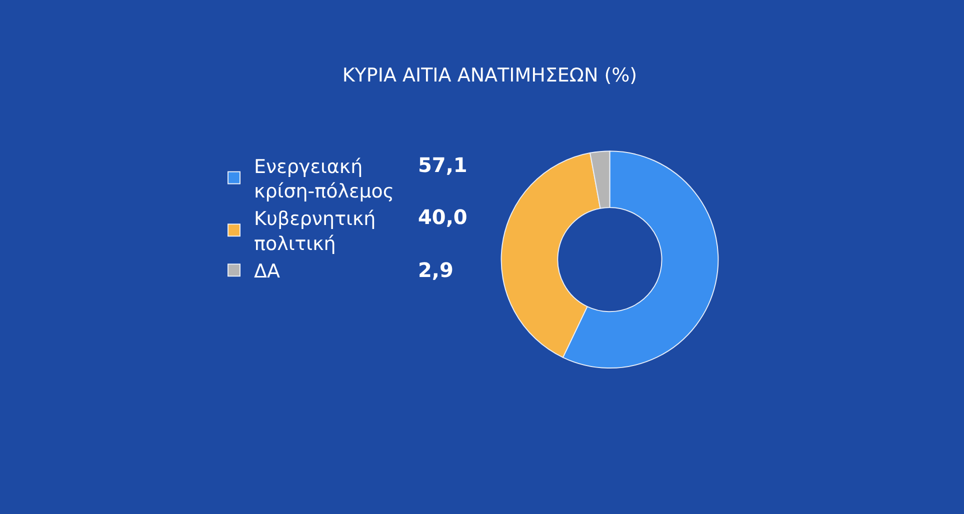 The image size is (964, 514). I want to click on data-label: 57,1, so click(443, 165).